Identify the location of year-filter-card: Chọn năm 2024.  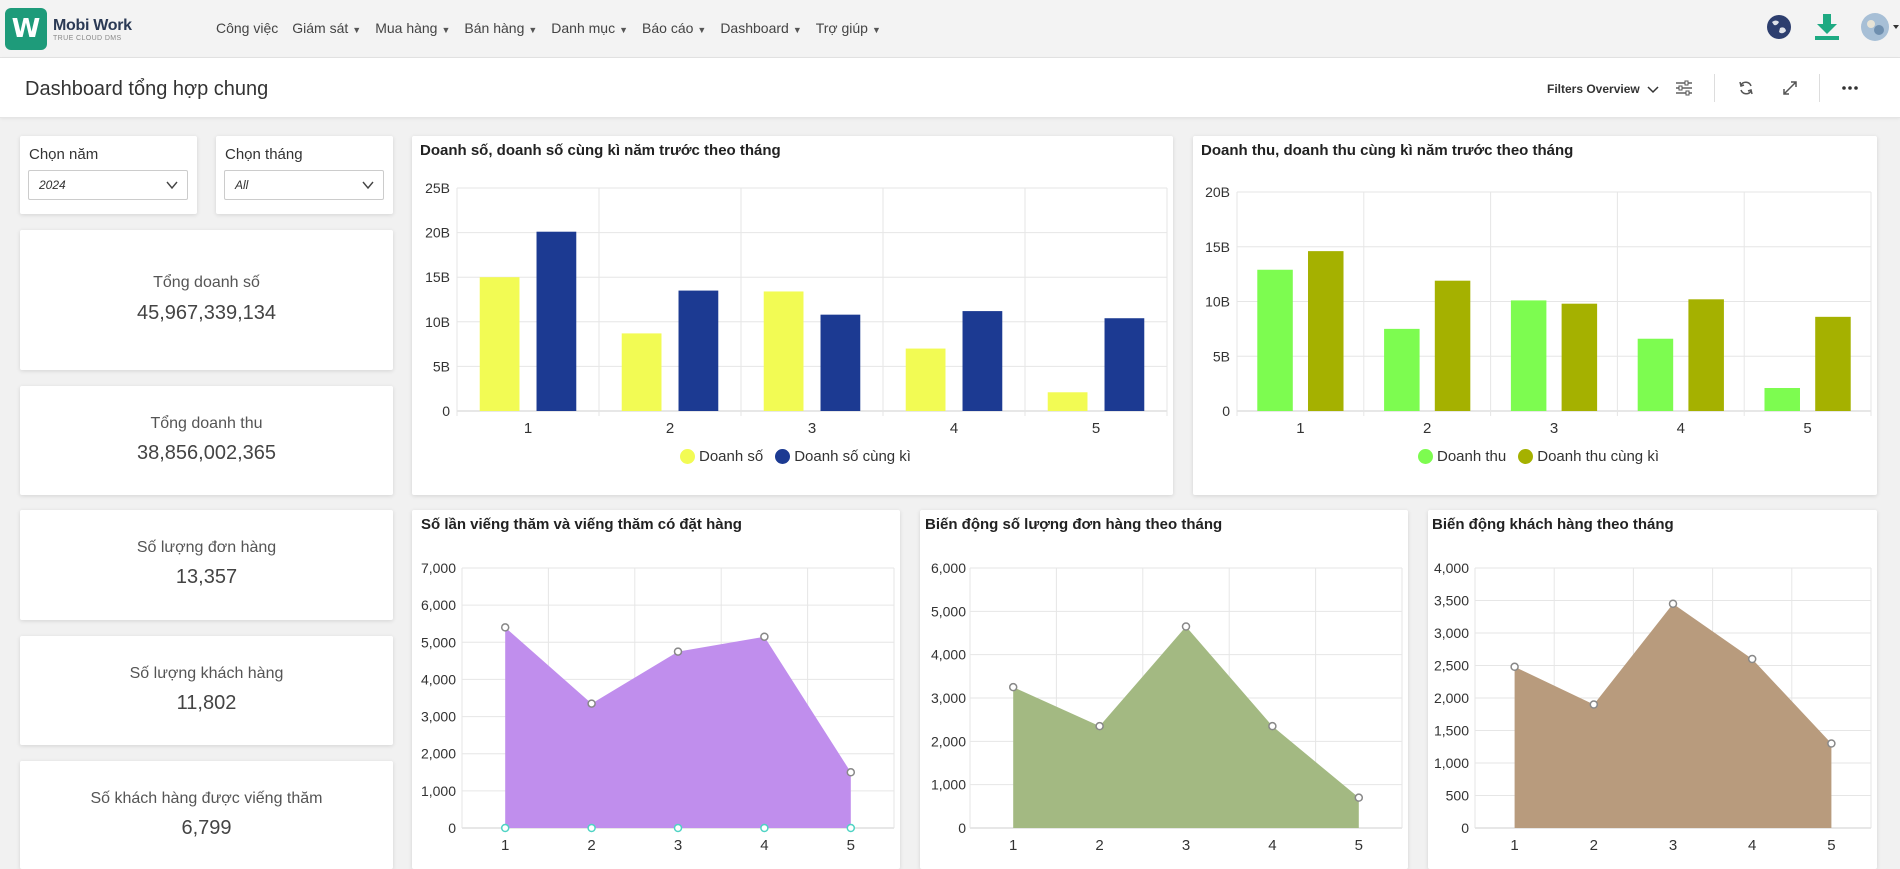
(108, 175).